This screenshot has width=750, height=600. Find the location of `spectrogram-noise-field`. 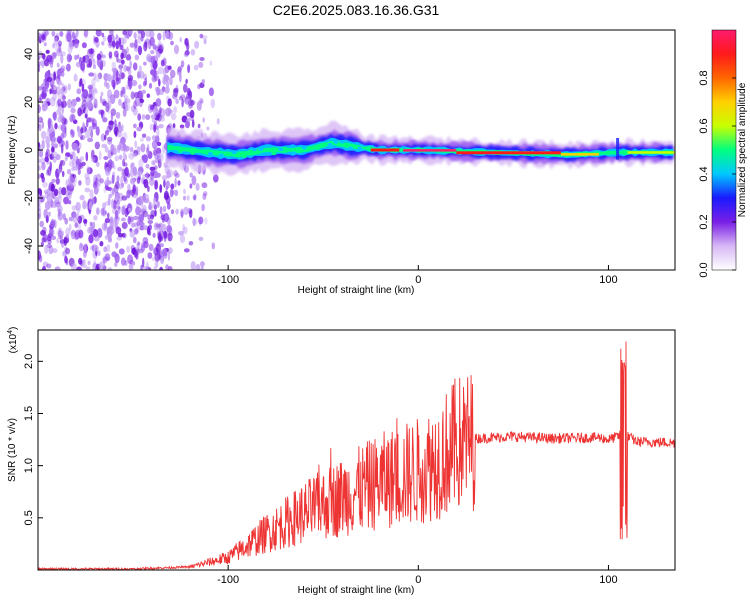

spectrogram-noise-field is located at coordinates (129, 150).